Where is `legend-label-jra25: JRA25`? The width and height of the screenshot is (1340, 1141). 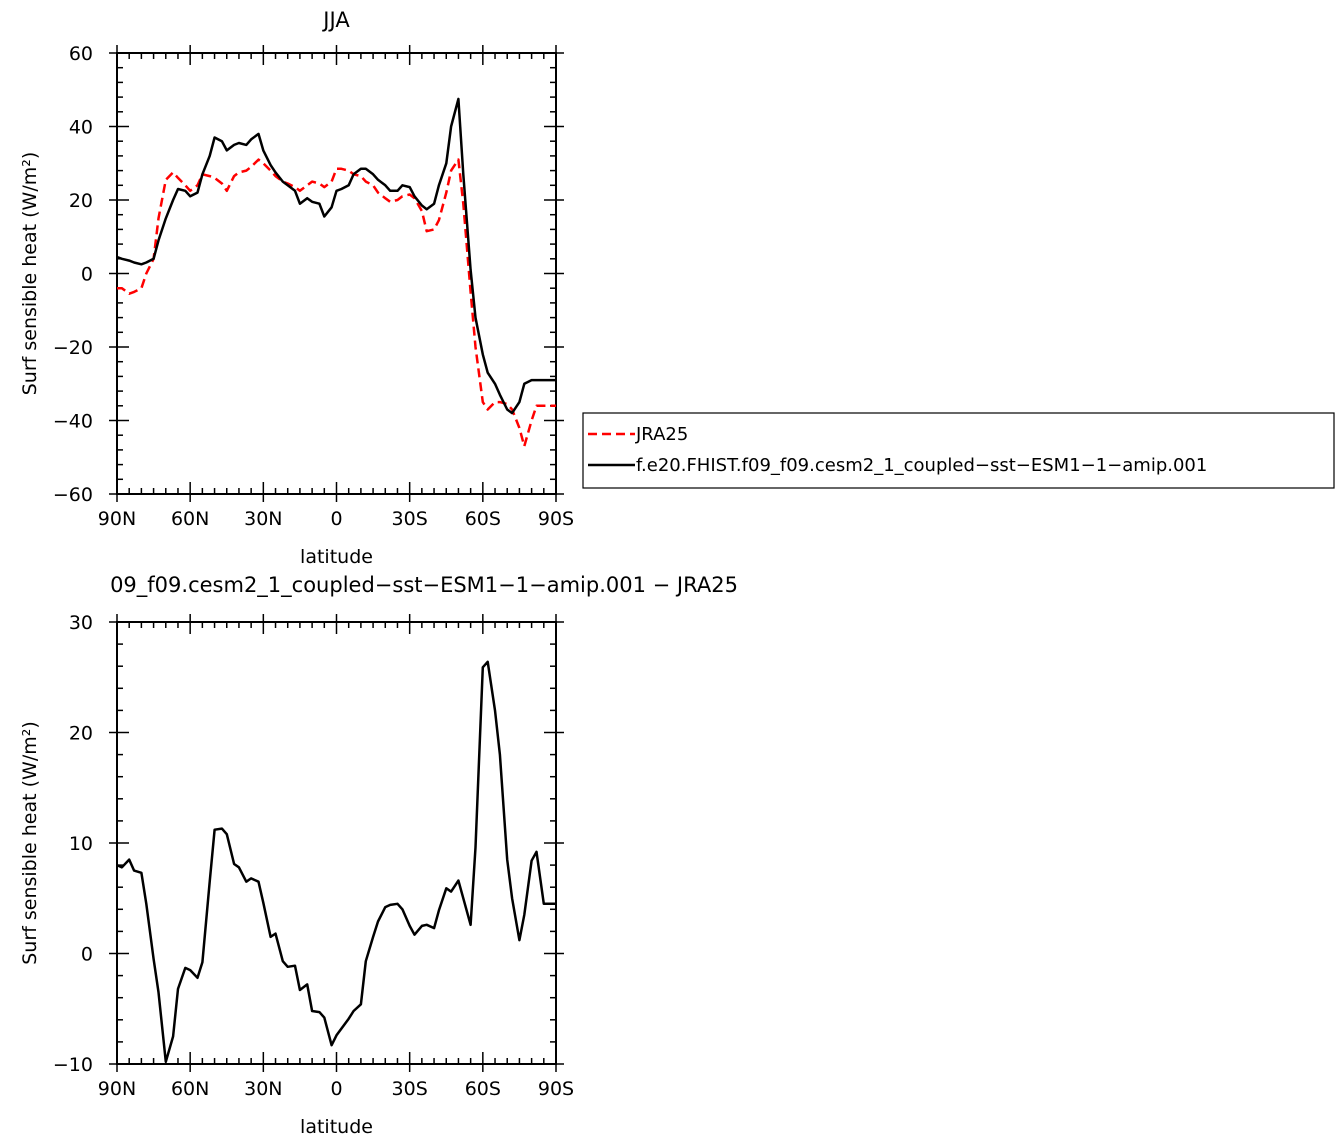
legend-label-jra25: JRA25 is located at coordinates (661, 434).